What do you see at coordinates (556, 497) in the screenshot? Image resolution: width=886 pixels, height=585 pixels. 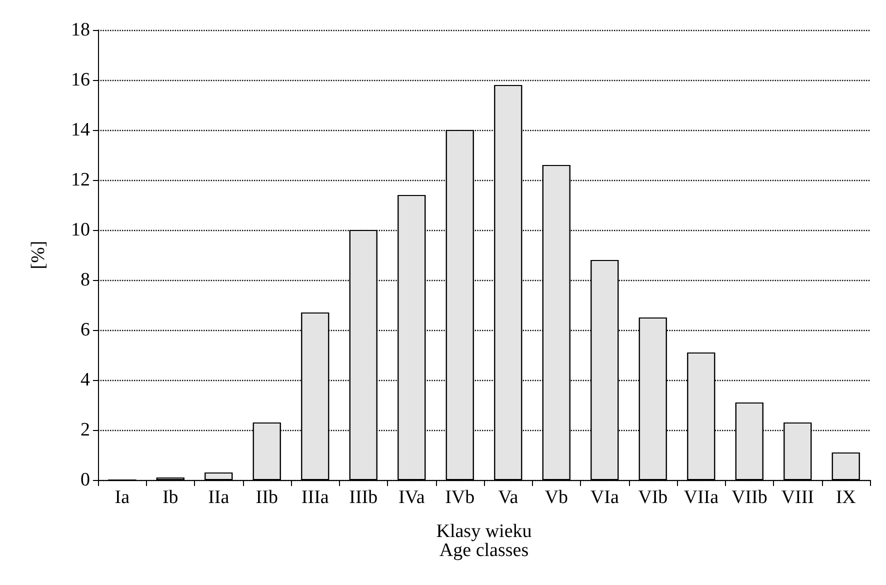 I see `x-tick-label: Vb` at bounding box center [556, 497].